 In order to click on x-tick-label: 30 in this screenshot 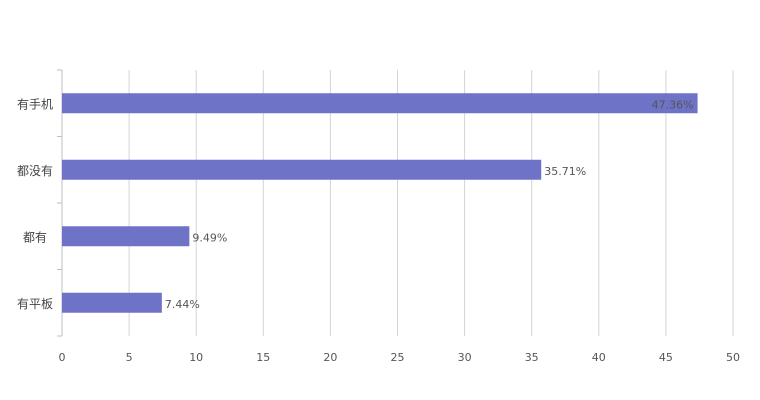, I will do `click(465, 357)`.